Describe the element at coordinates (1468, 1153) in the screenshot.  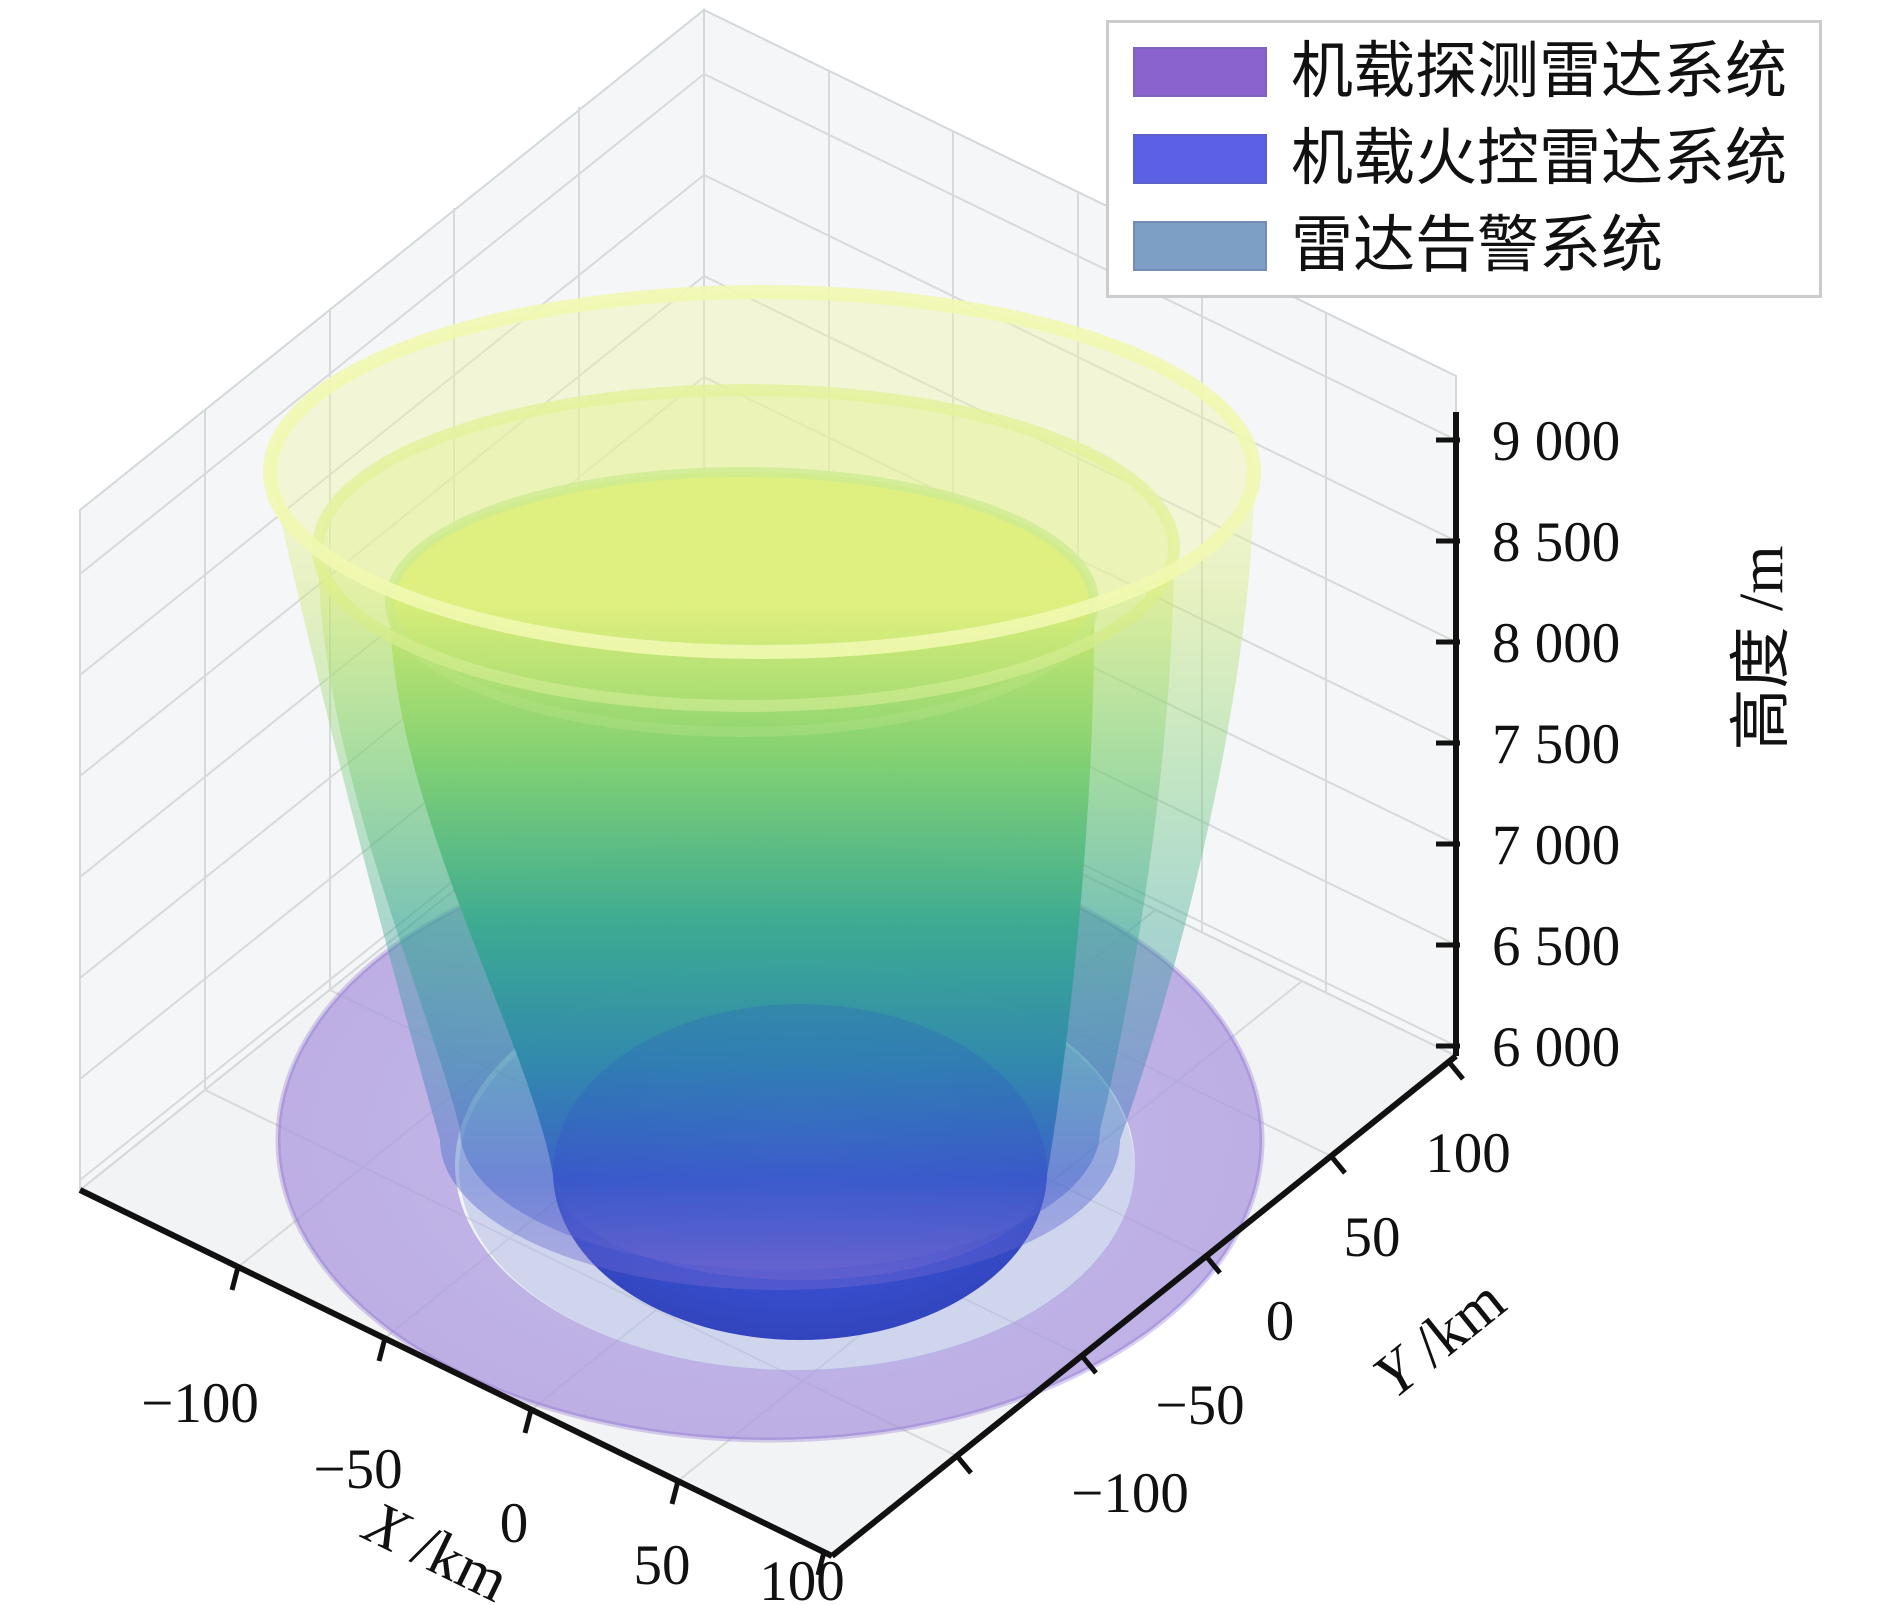
I see `y-tick-100: 100` at that location.